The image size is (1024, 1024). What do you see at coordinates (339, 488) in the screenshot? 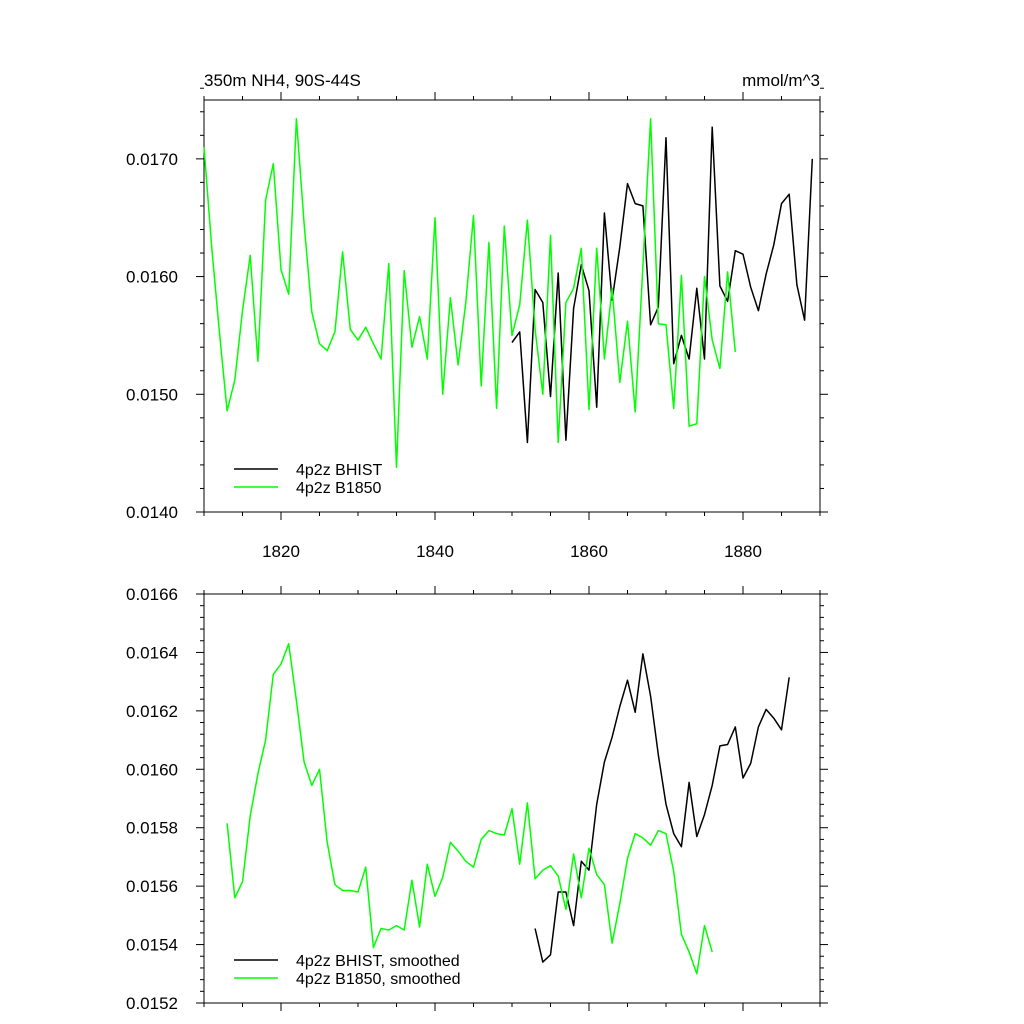
I see `legend-label: 4p2z B1850` at bounding box center [339, 488].